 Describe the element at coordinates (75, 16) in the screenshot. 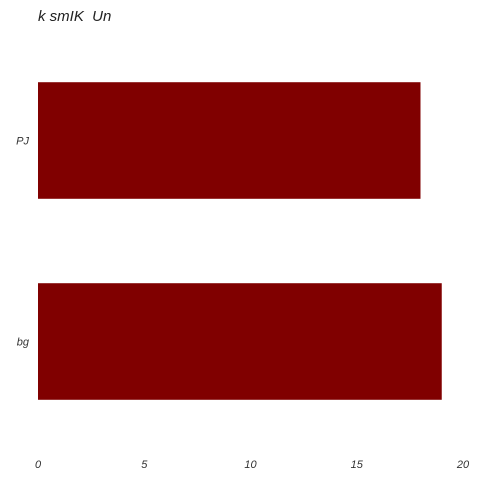

I see `chart-title: k smIK Un` at that location.